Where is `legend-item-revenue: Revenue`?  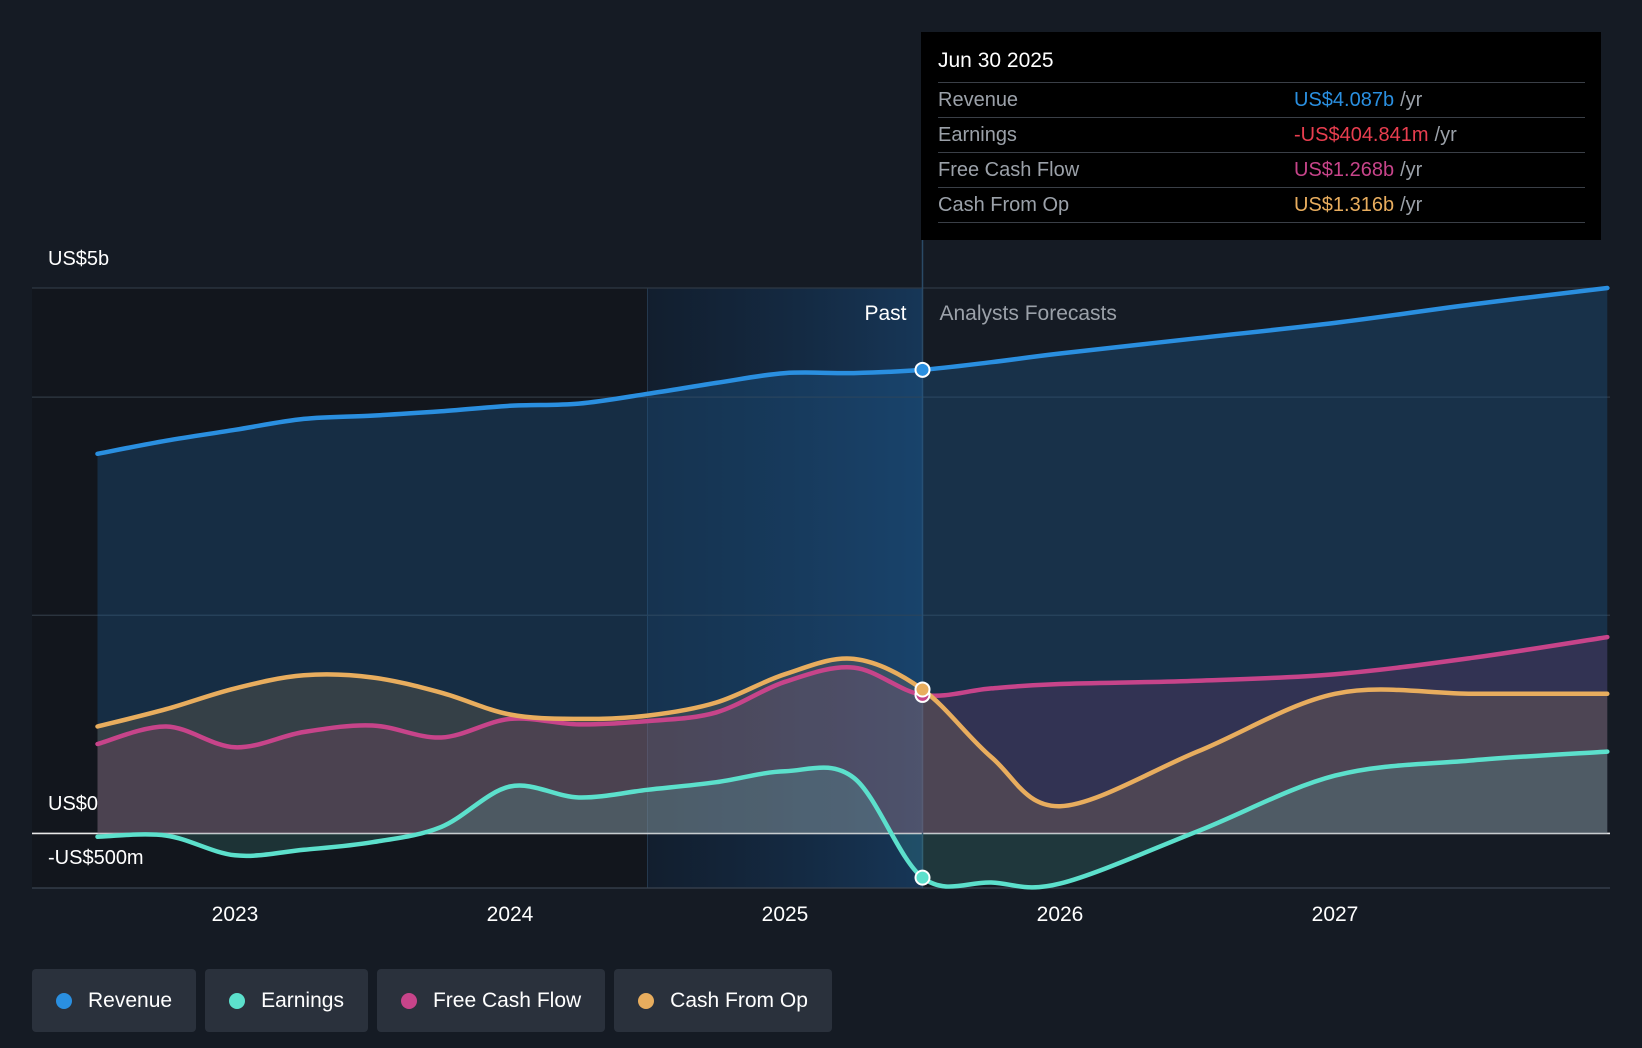 legend-item-revenue: Revenue is located at coordinates (114, 1000).